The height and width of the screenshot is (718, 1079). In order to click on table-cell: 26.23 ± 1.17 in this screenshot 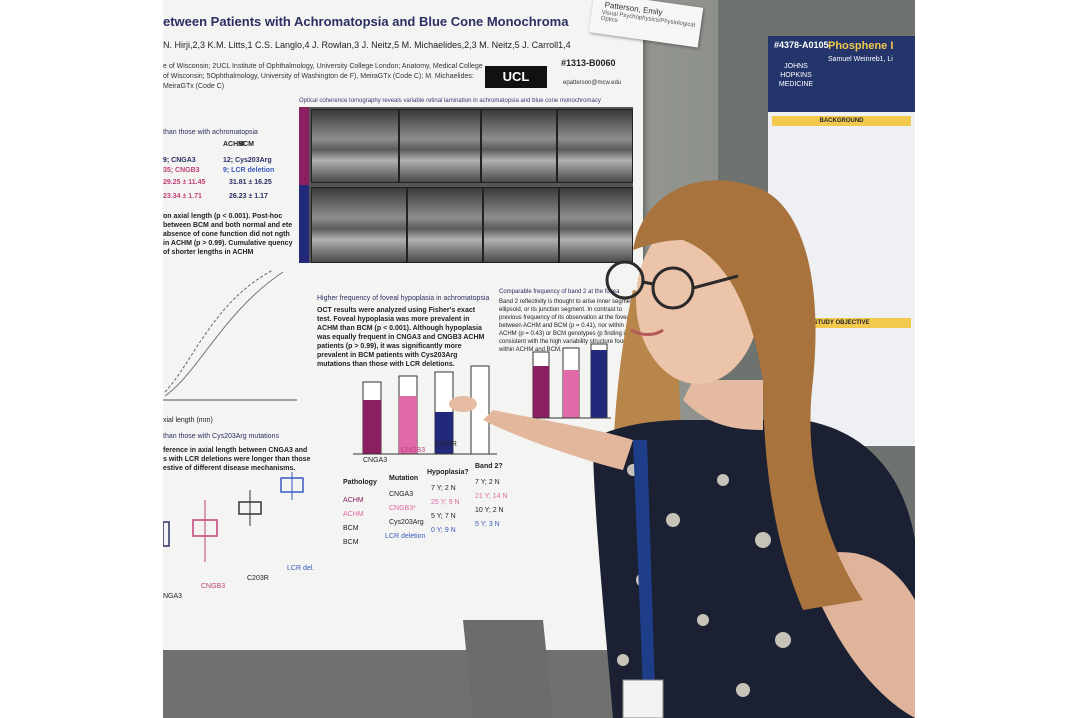, I will do `click(248, 196)`.